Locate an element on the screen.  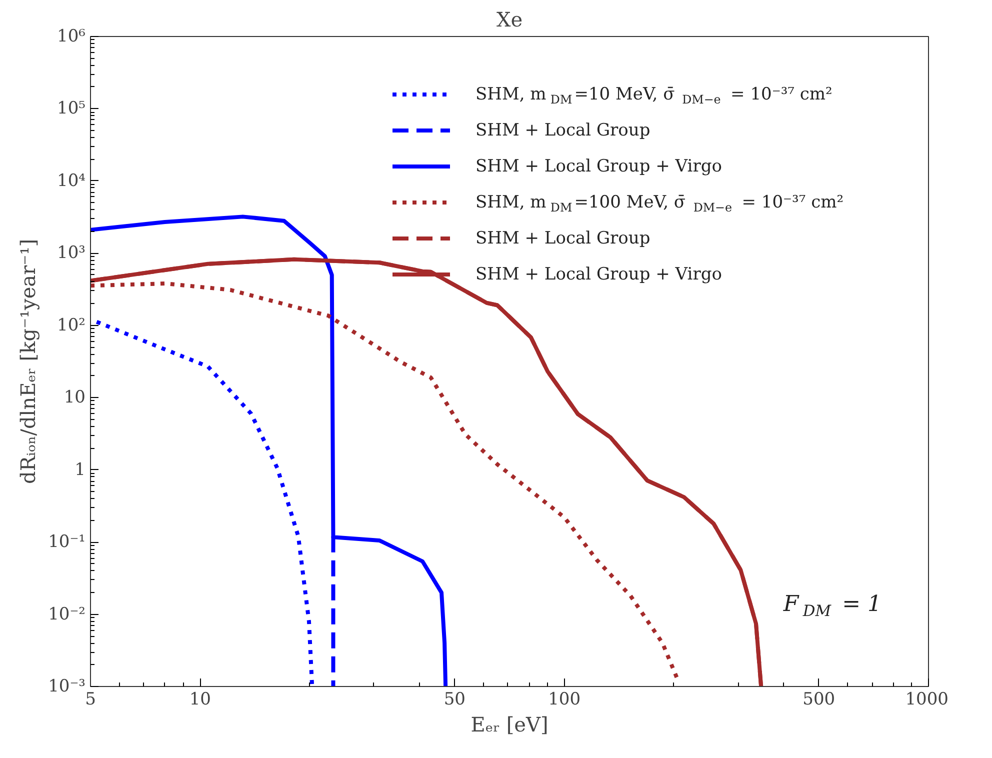
y-tick-label: 10⁻² is located at coordinates (67, 614).